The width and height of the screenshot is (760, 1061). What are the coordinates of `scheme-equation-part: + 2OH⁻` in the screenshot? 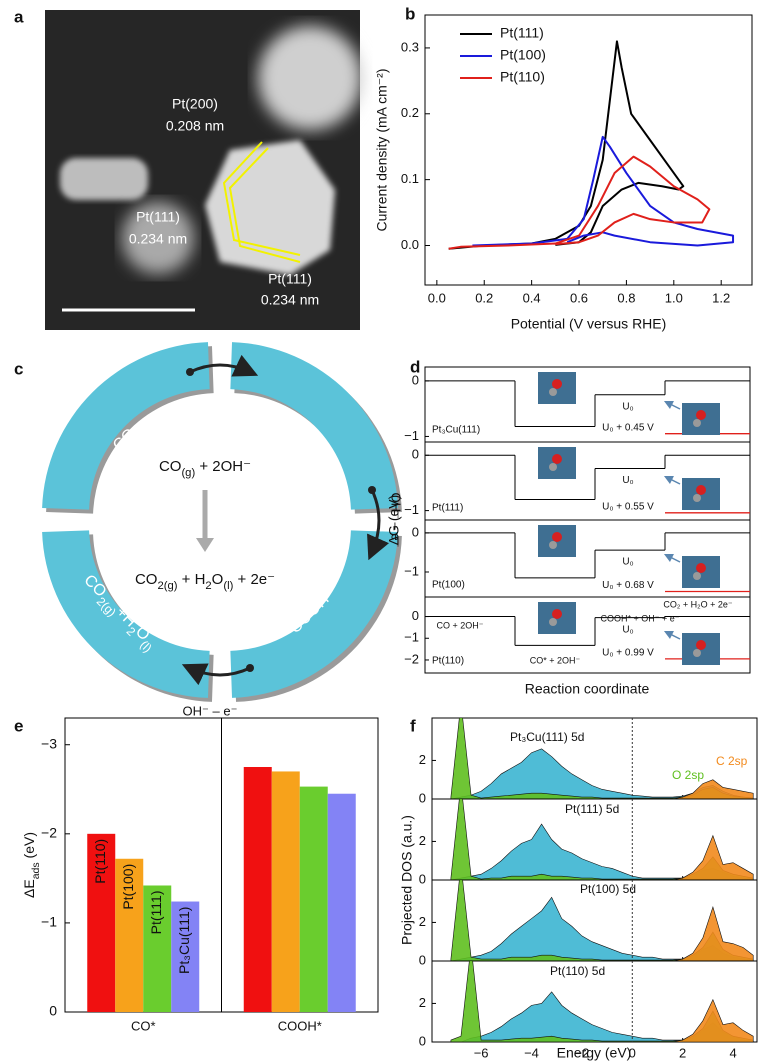 It's located at (223, 466).